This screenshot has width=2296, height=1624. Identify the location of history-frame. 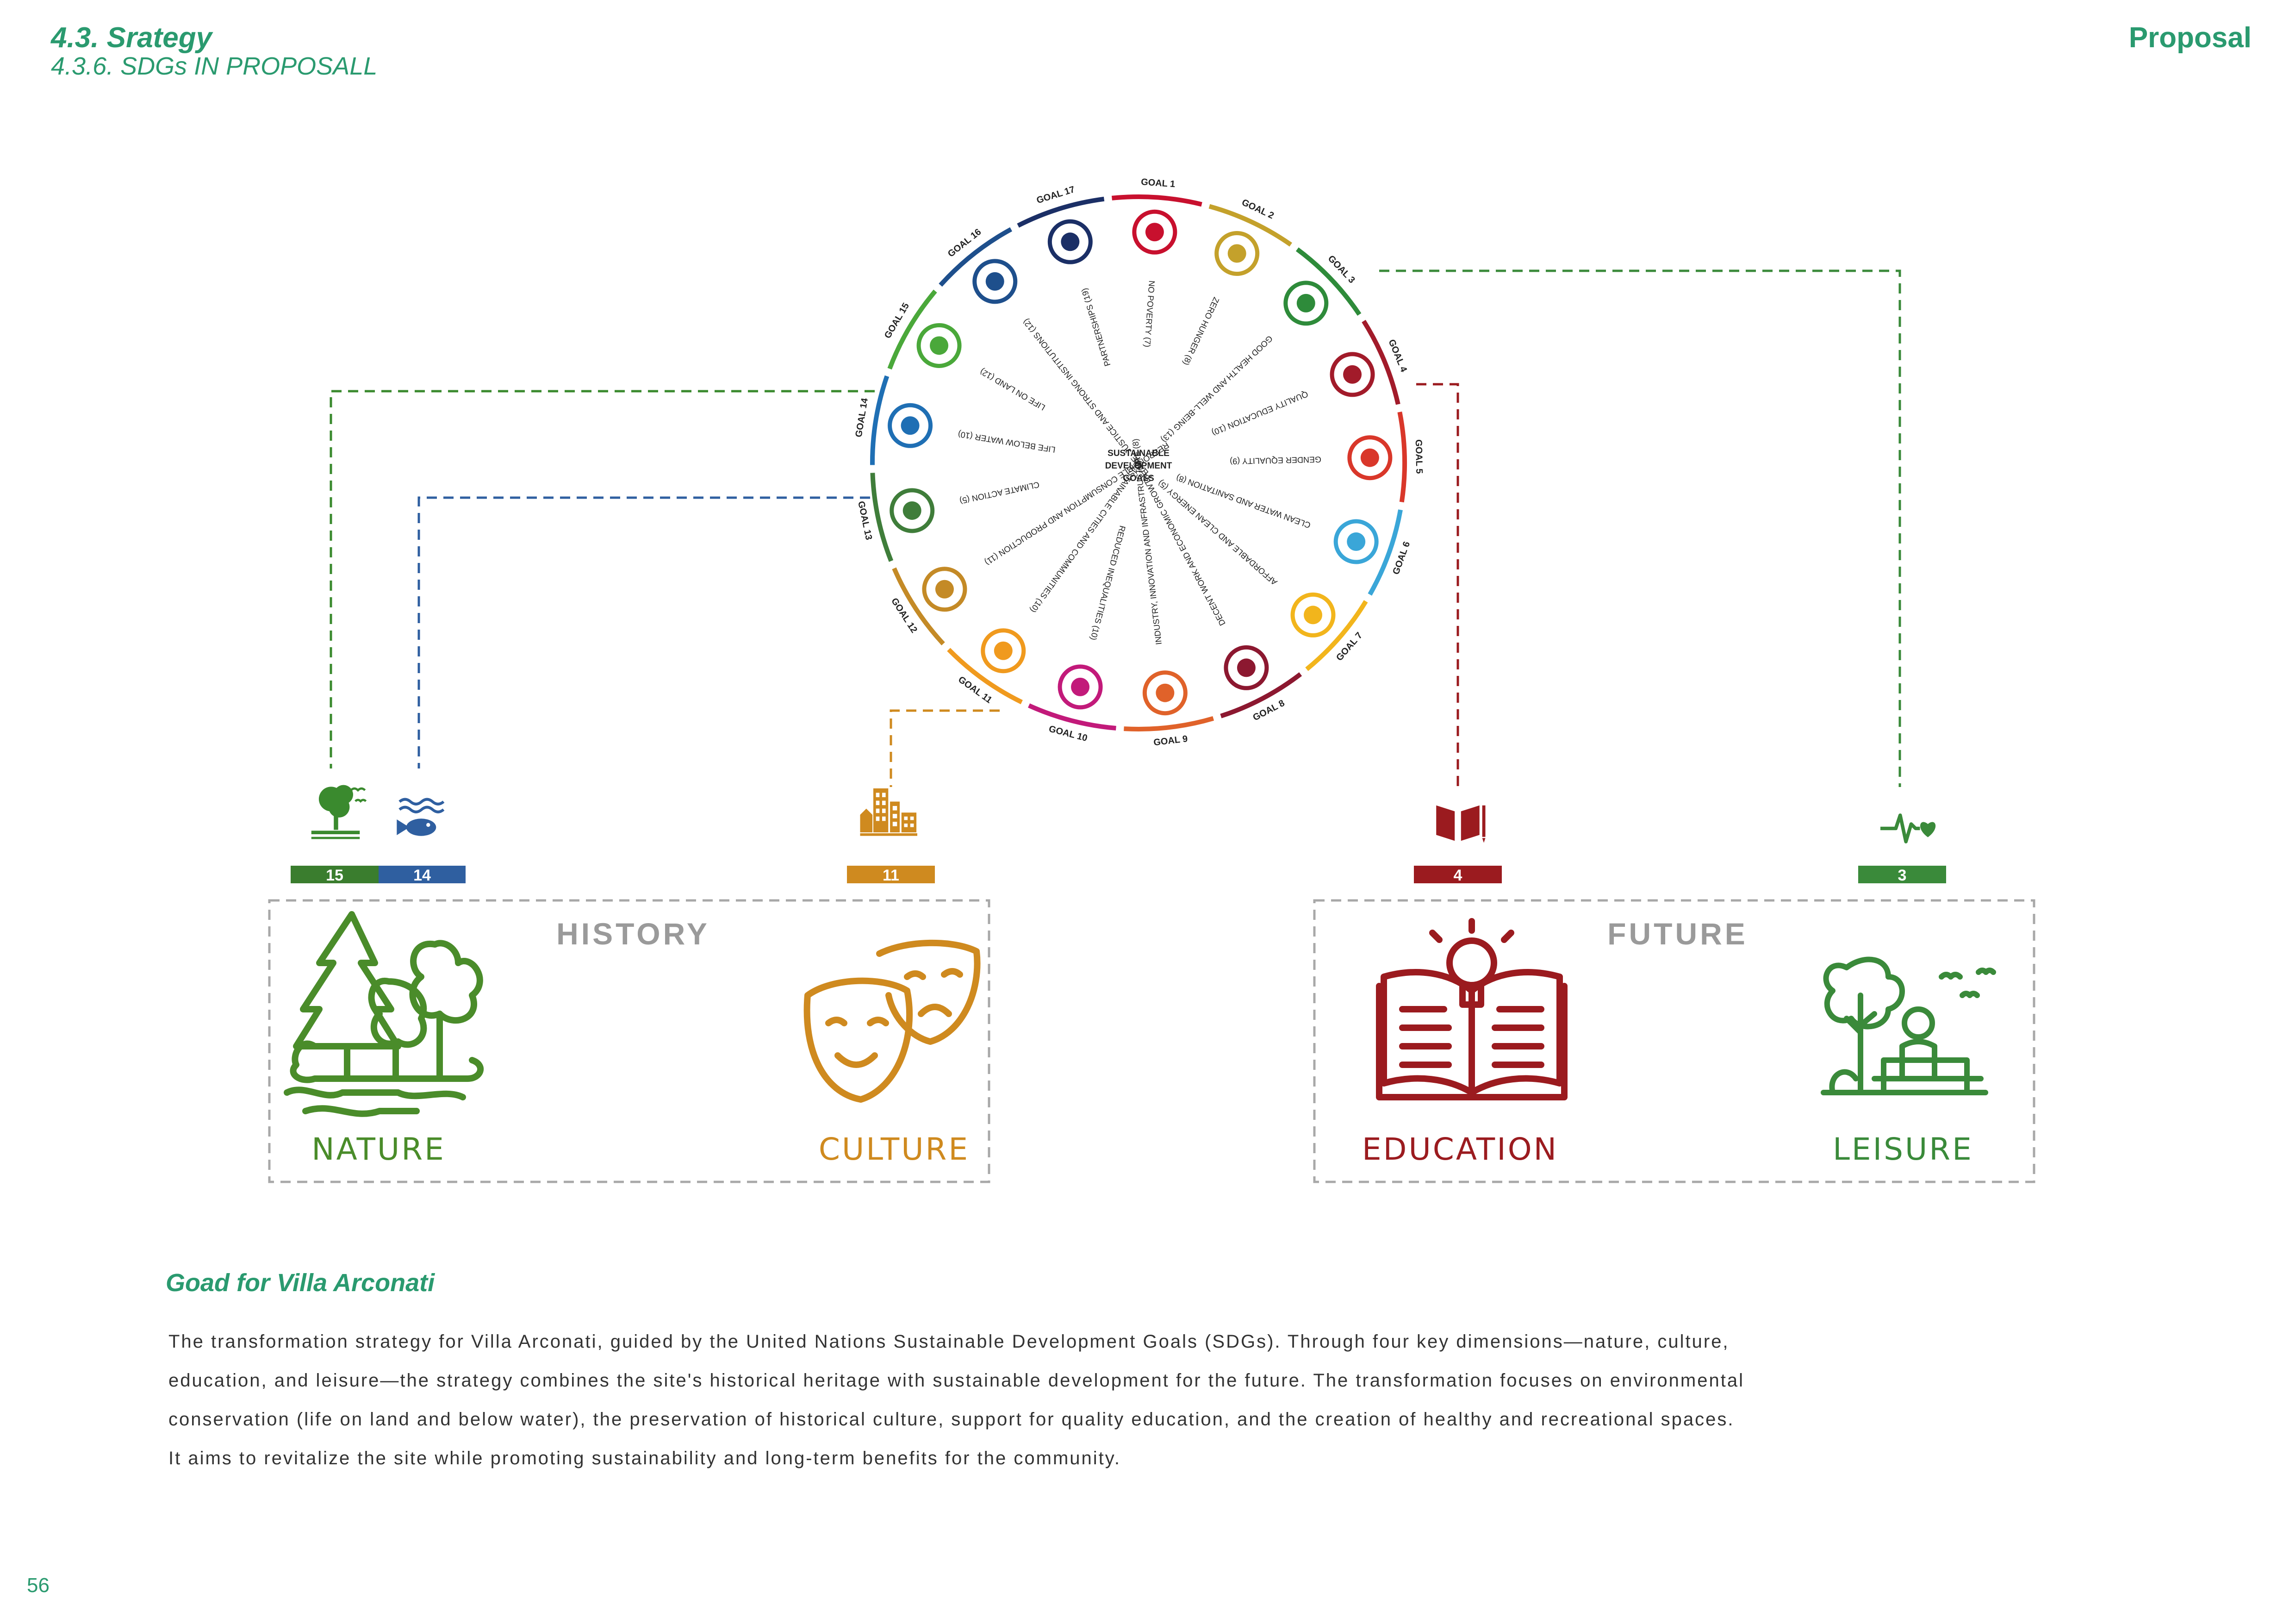
(629, 1041).